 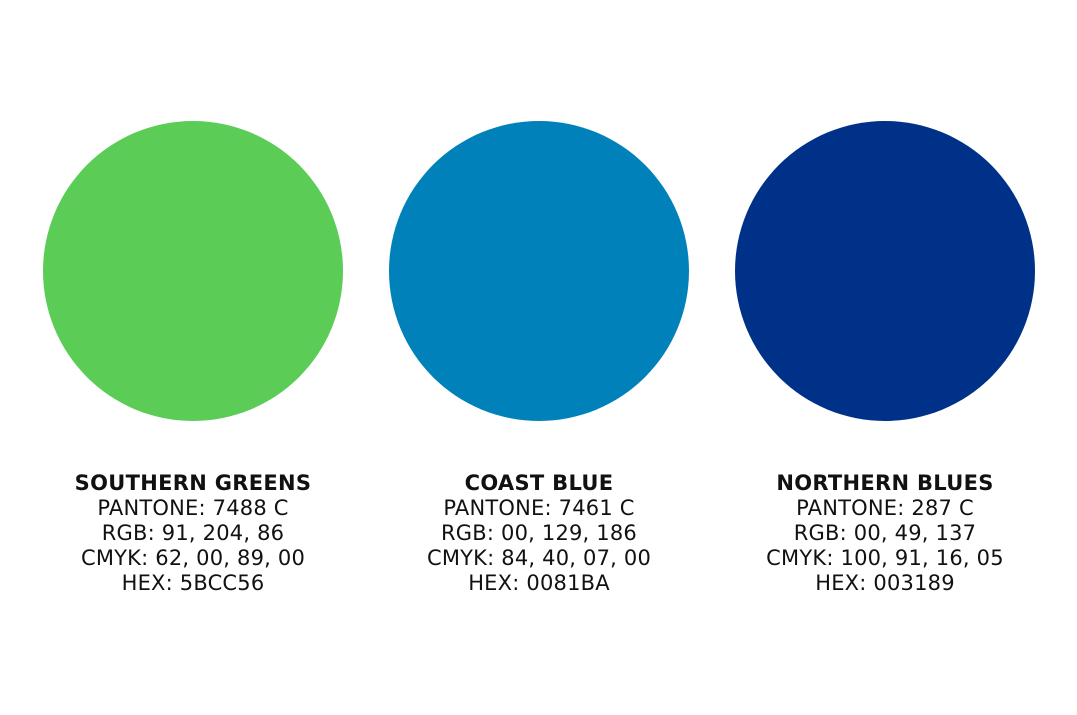 What do you see at coordinates (885, 558) in the screenshot?
I see `cmyk-value: CMYK: 100, 91, 16, 05` at bounding box center [885, 558].